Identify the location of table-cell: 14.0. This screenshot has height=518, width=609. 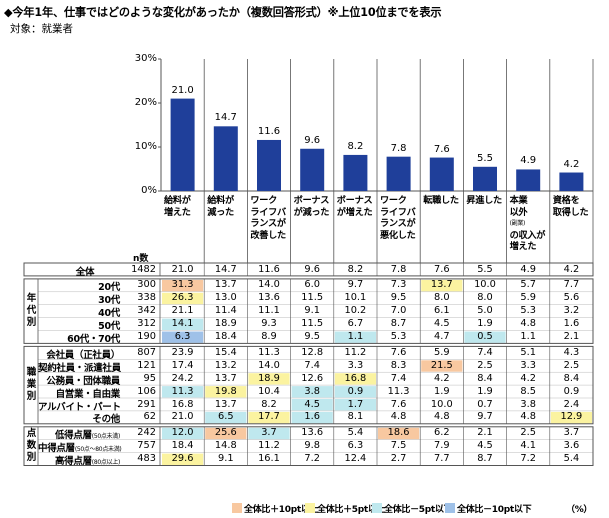
(269, 285).